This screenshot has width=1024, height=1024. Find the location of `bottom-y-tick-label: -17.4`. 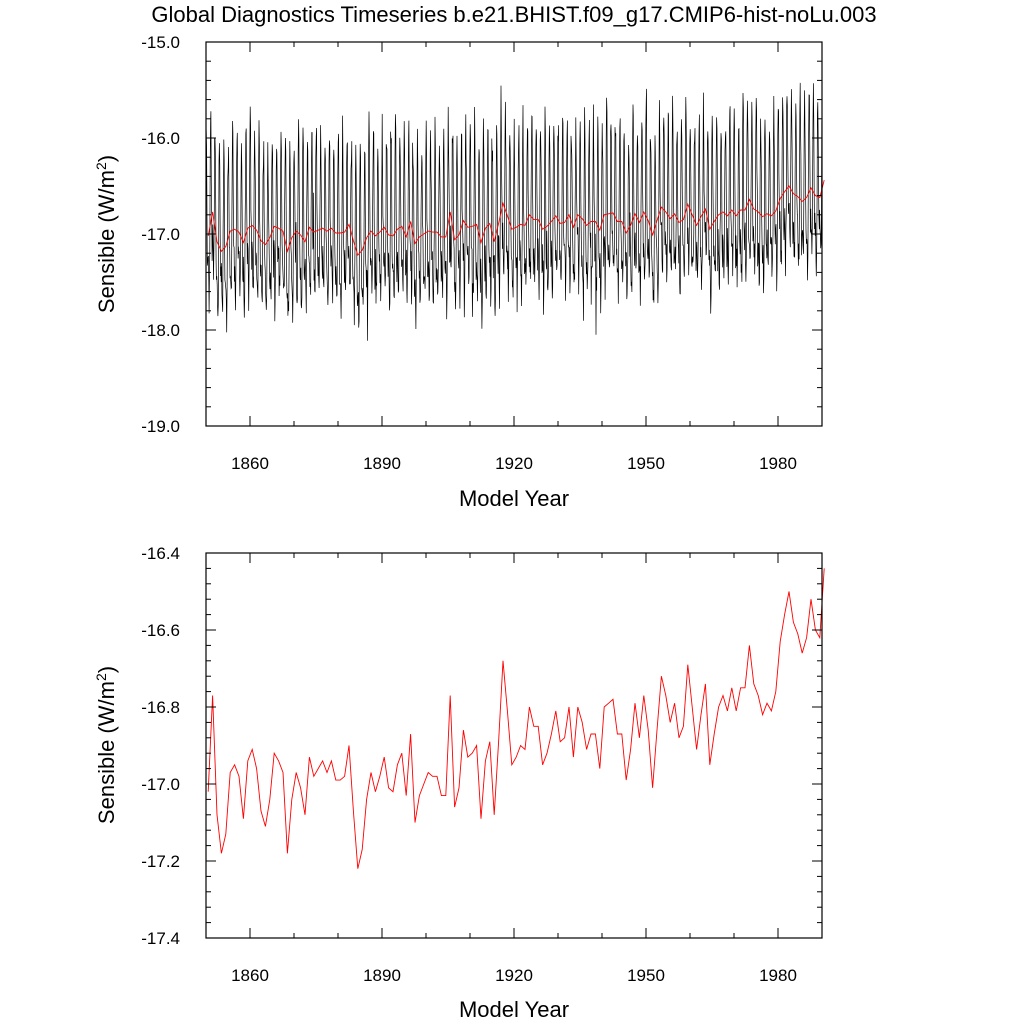

bottom-y-tick-label: -17.4 is located at coordinates (160, 938).